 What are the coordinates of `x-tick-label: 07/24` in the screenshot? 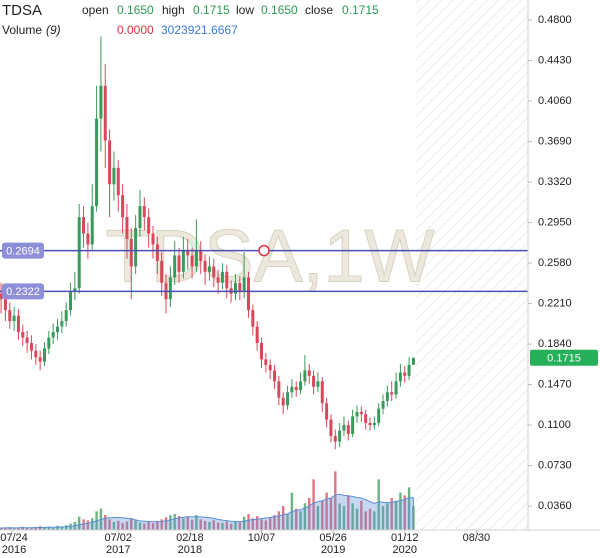 It's located at (14, 538).